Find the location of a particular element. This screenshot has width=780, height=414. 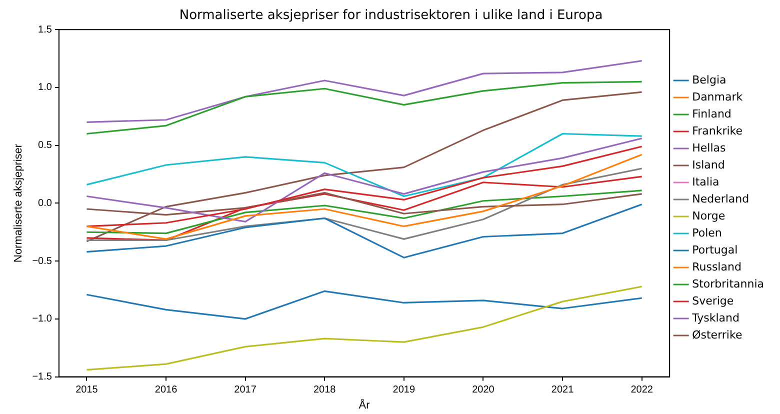

y-tick-label: 0.5 is located at coordinates (45, 146).